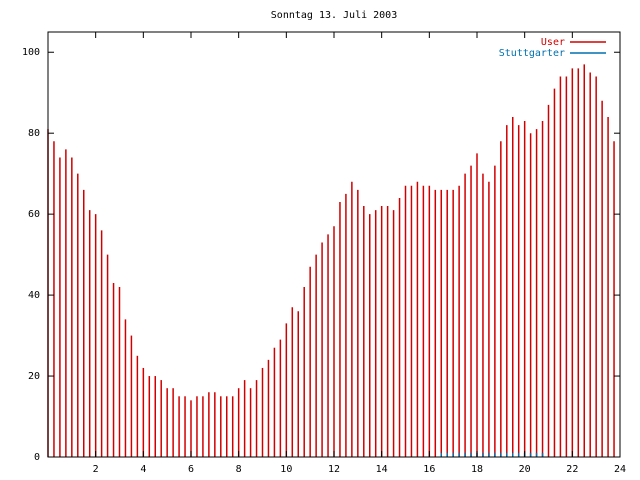  I want to click on x-tick-label: 16, so click(429, 469).